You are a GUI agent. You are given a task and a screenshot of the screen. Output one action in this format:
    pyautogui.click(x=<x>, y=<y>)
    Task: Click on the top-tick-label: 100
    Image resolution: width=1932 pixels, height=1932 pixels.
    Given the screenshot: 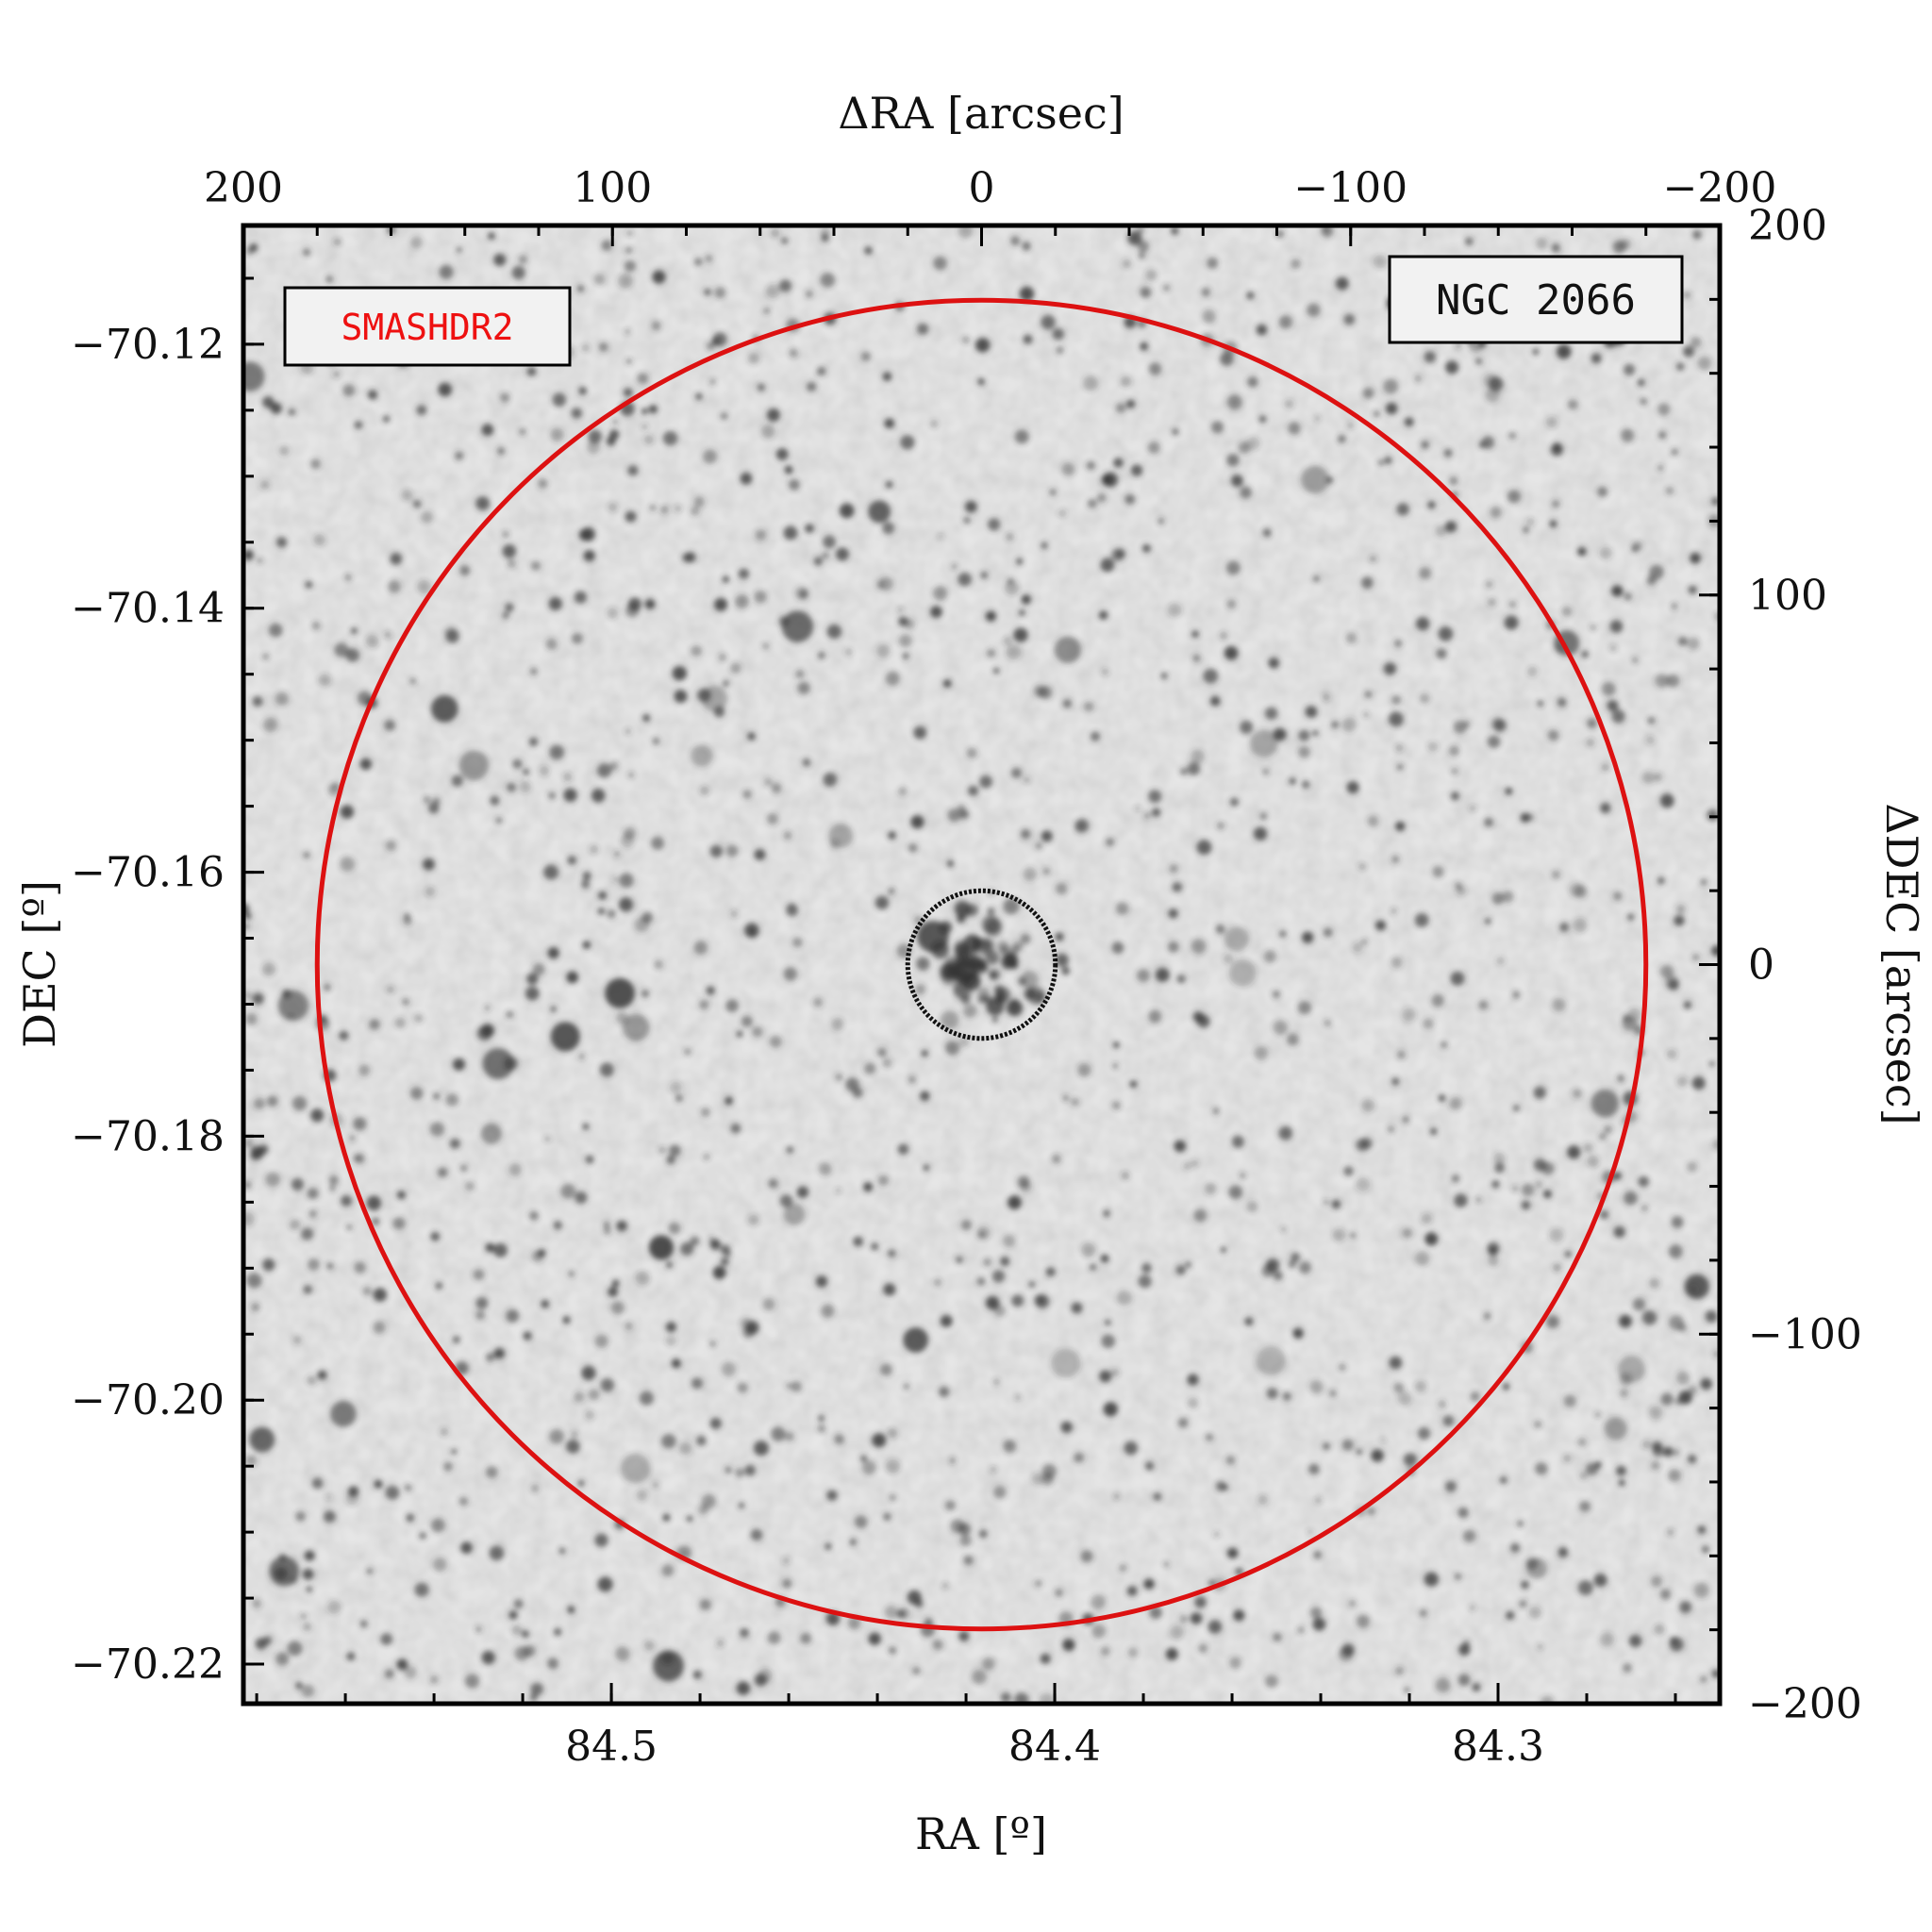 What is the action you would take?
    pyautogui.click(x=612, y=188)
    